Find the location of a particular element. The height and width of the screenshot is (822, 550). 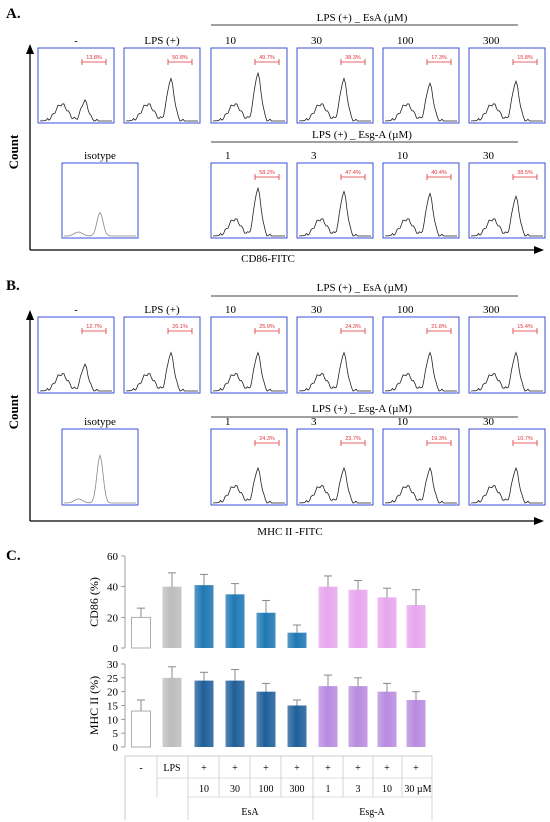

histogram-label: LPS (+) is located at coordinates (162, 310).